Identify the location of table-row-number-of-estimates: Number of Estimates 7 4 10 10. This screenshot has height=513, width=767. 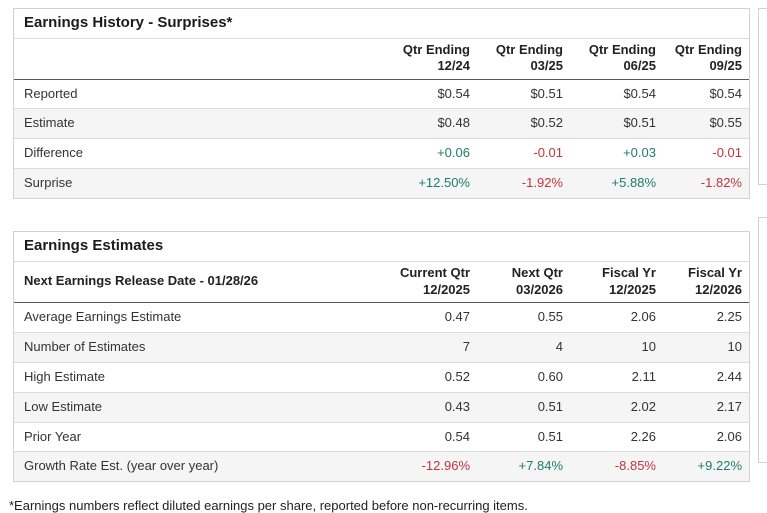
(381, 347).